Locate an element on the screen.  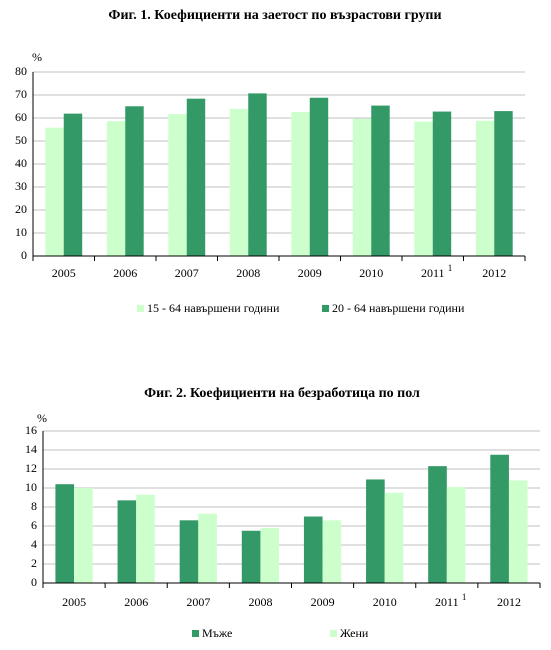
y-tick-label: 60 is located at coordinates (21, 117).